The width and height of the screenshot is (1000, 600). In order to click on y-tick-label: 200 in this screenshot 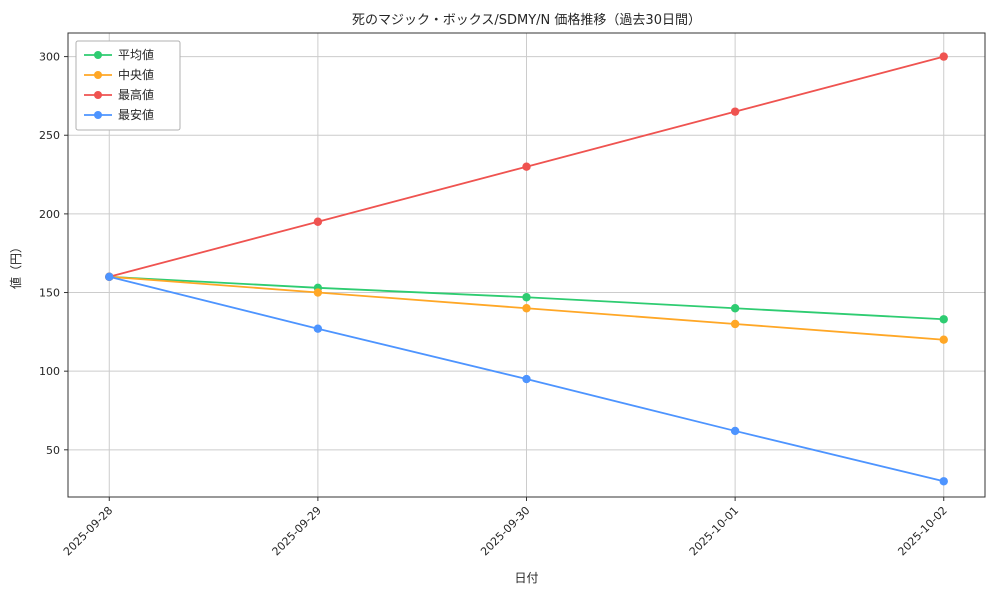, I will do `click(49, 214)`.